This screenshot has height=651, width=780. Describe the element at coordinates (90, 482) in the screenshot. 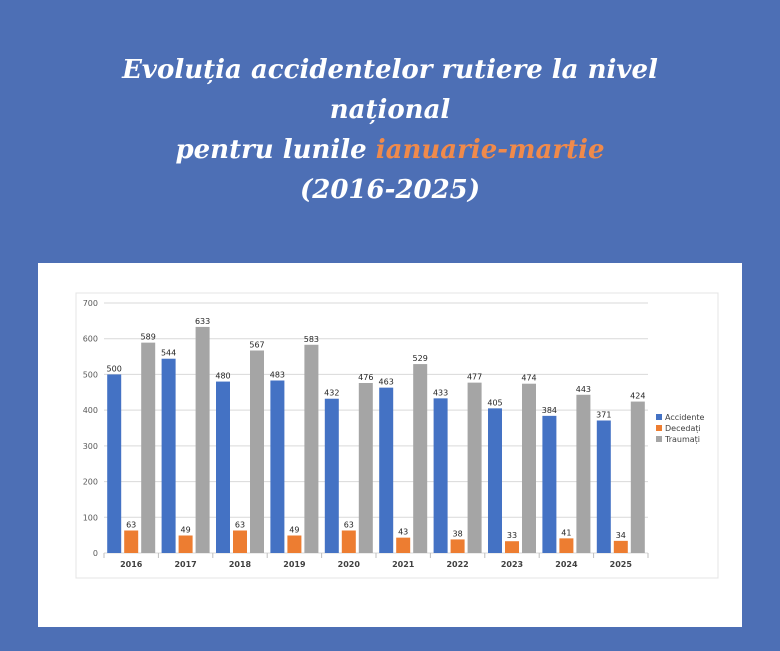

I see `y-tick-label: 200` at that location.